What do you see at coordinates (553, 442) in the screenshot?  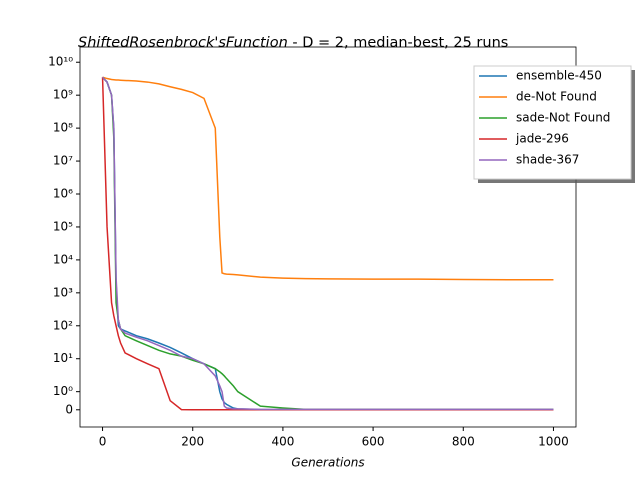 I see `x-tick-label: 1000` at bounding box center [553, 442].